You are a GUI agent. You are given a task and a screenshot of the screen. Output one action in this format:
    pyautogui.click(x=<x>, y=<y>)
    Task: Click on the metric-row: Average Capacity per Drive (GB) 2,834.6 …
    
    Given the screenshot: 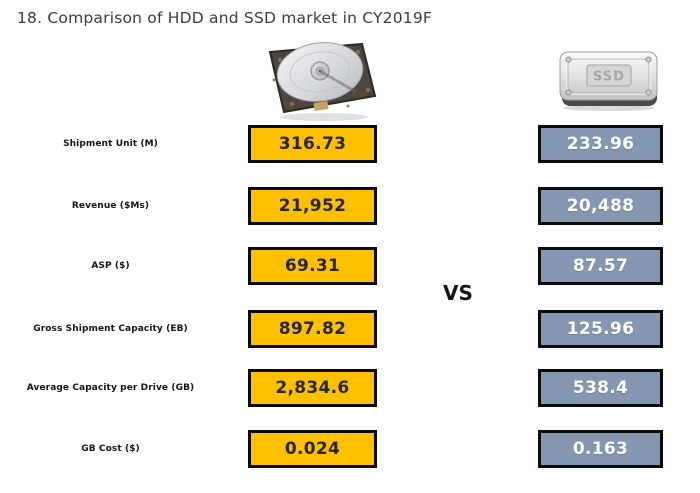 What is the action you would take?
    pyautogui.click(x=350, y=388)
    